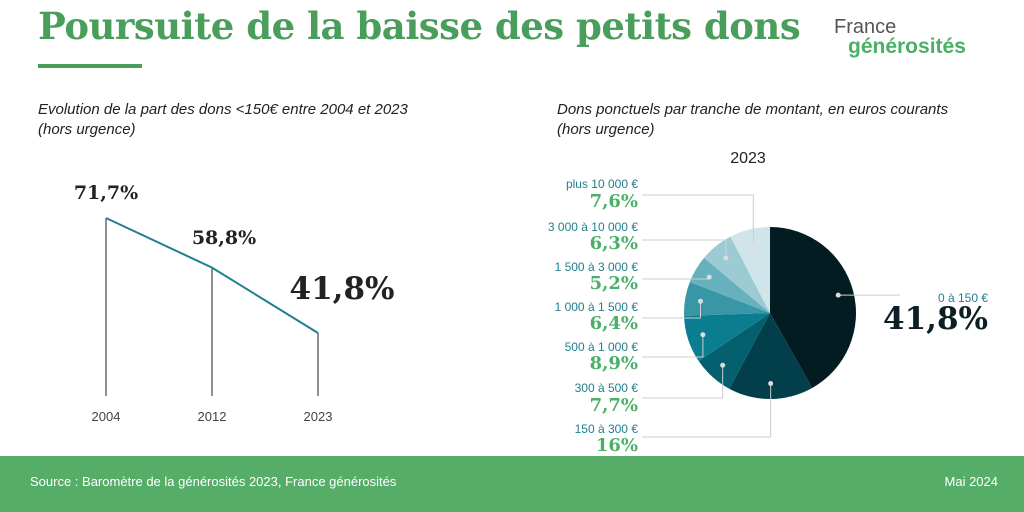 The width and height of the screenshot is (1024, 512). What do you see at coordinates (614, 405) in the screenshot?
I see `slice-value: 7,7%` at bounding box center [614, 405].